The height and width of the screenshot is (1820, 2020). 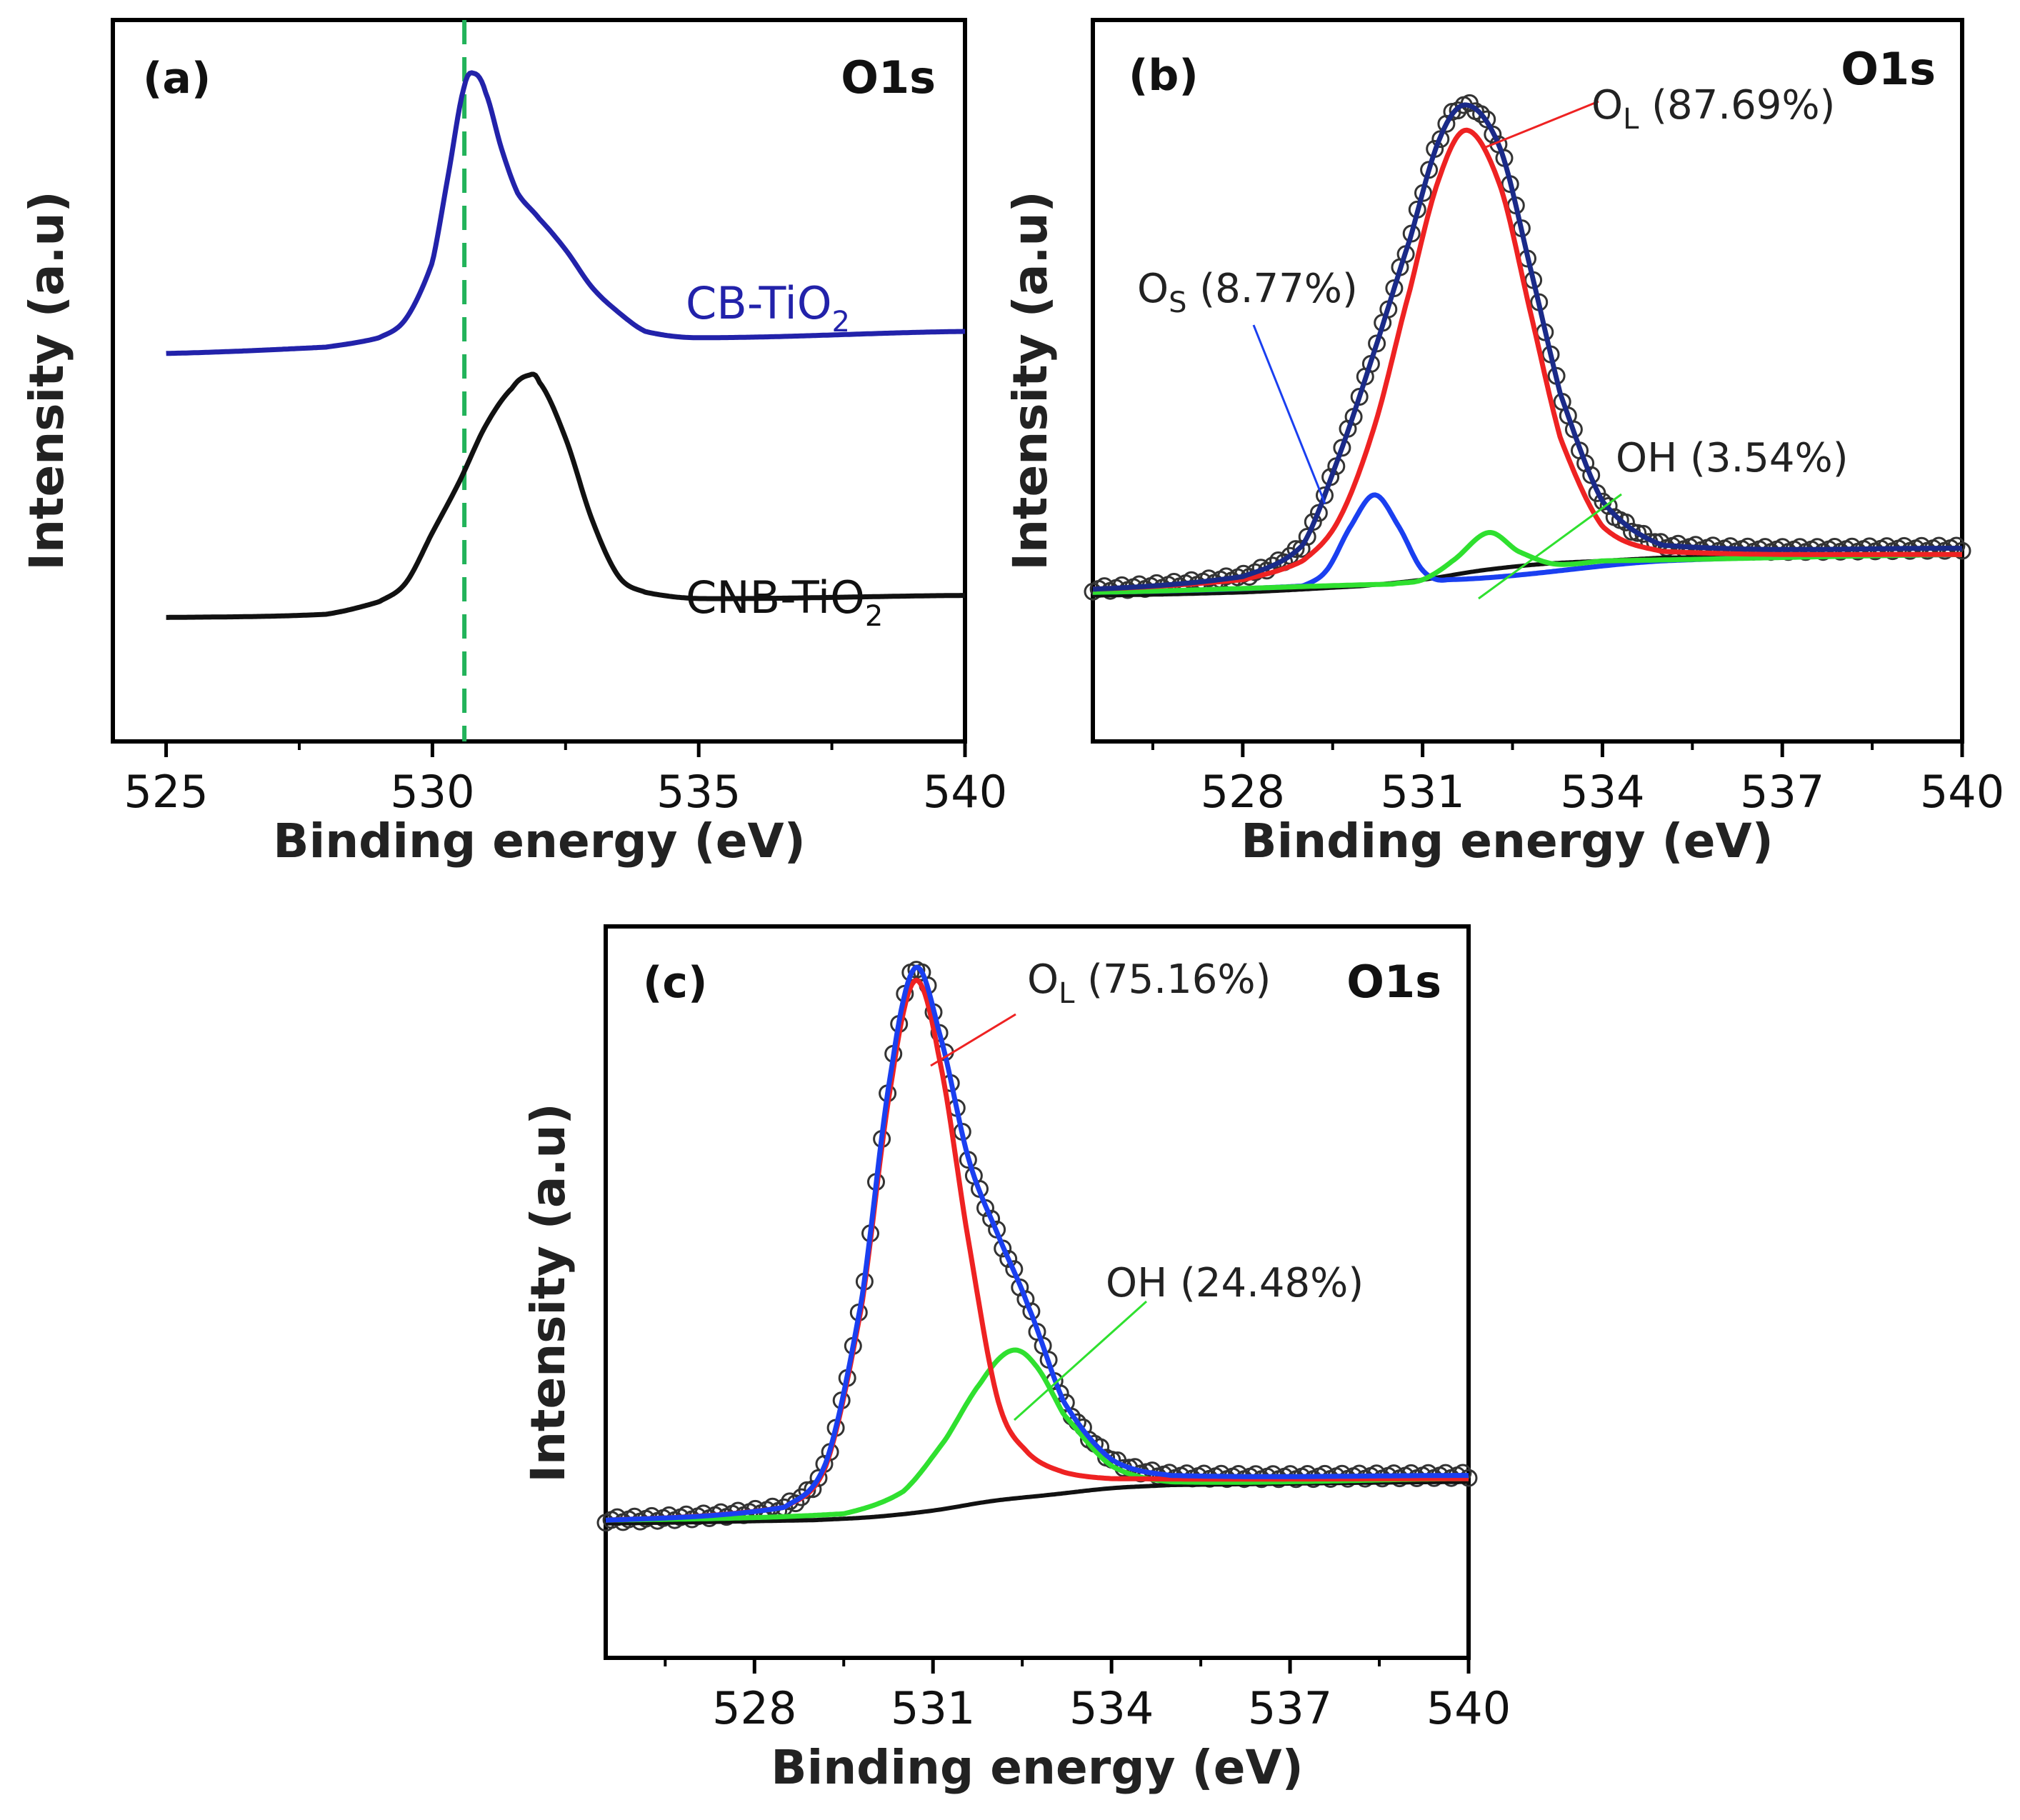 What do you see at coordinates (1732, 458) in the screenshot?
I see `panel-b-oh-label: OH (3.54%)` at bounding box center [1732, 458].